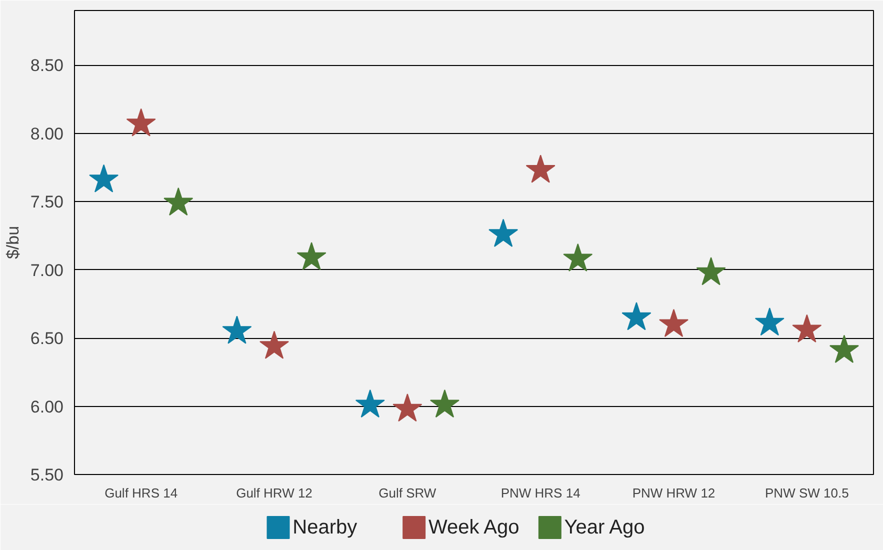  I want to click on x-tick-label: PNW HRS 14, so click(540, 493).